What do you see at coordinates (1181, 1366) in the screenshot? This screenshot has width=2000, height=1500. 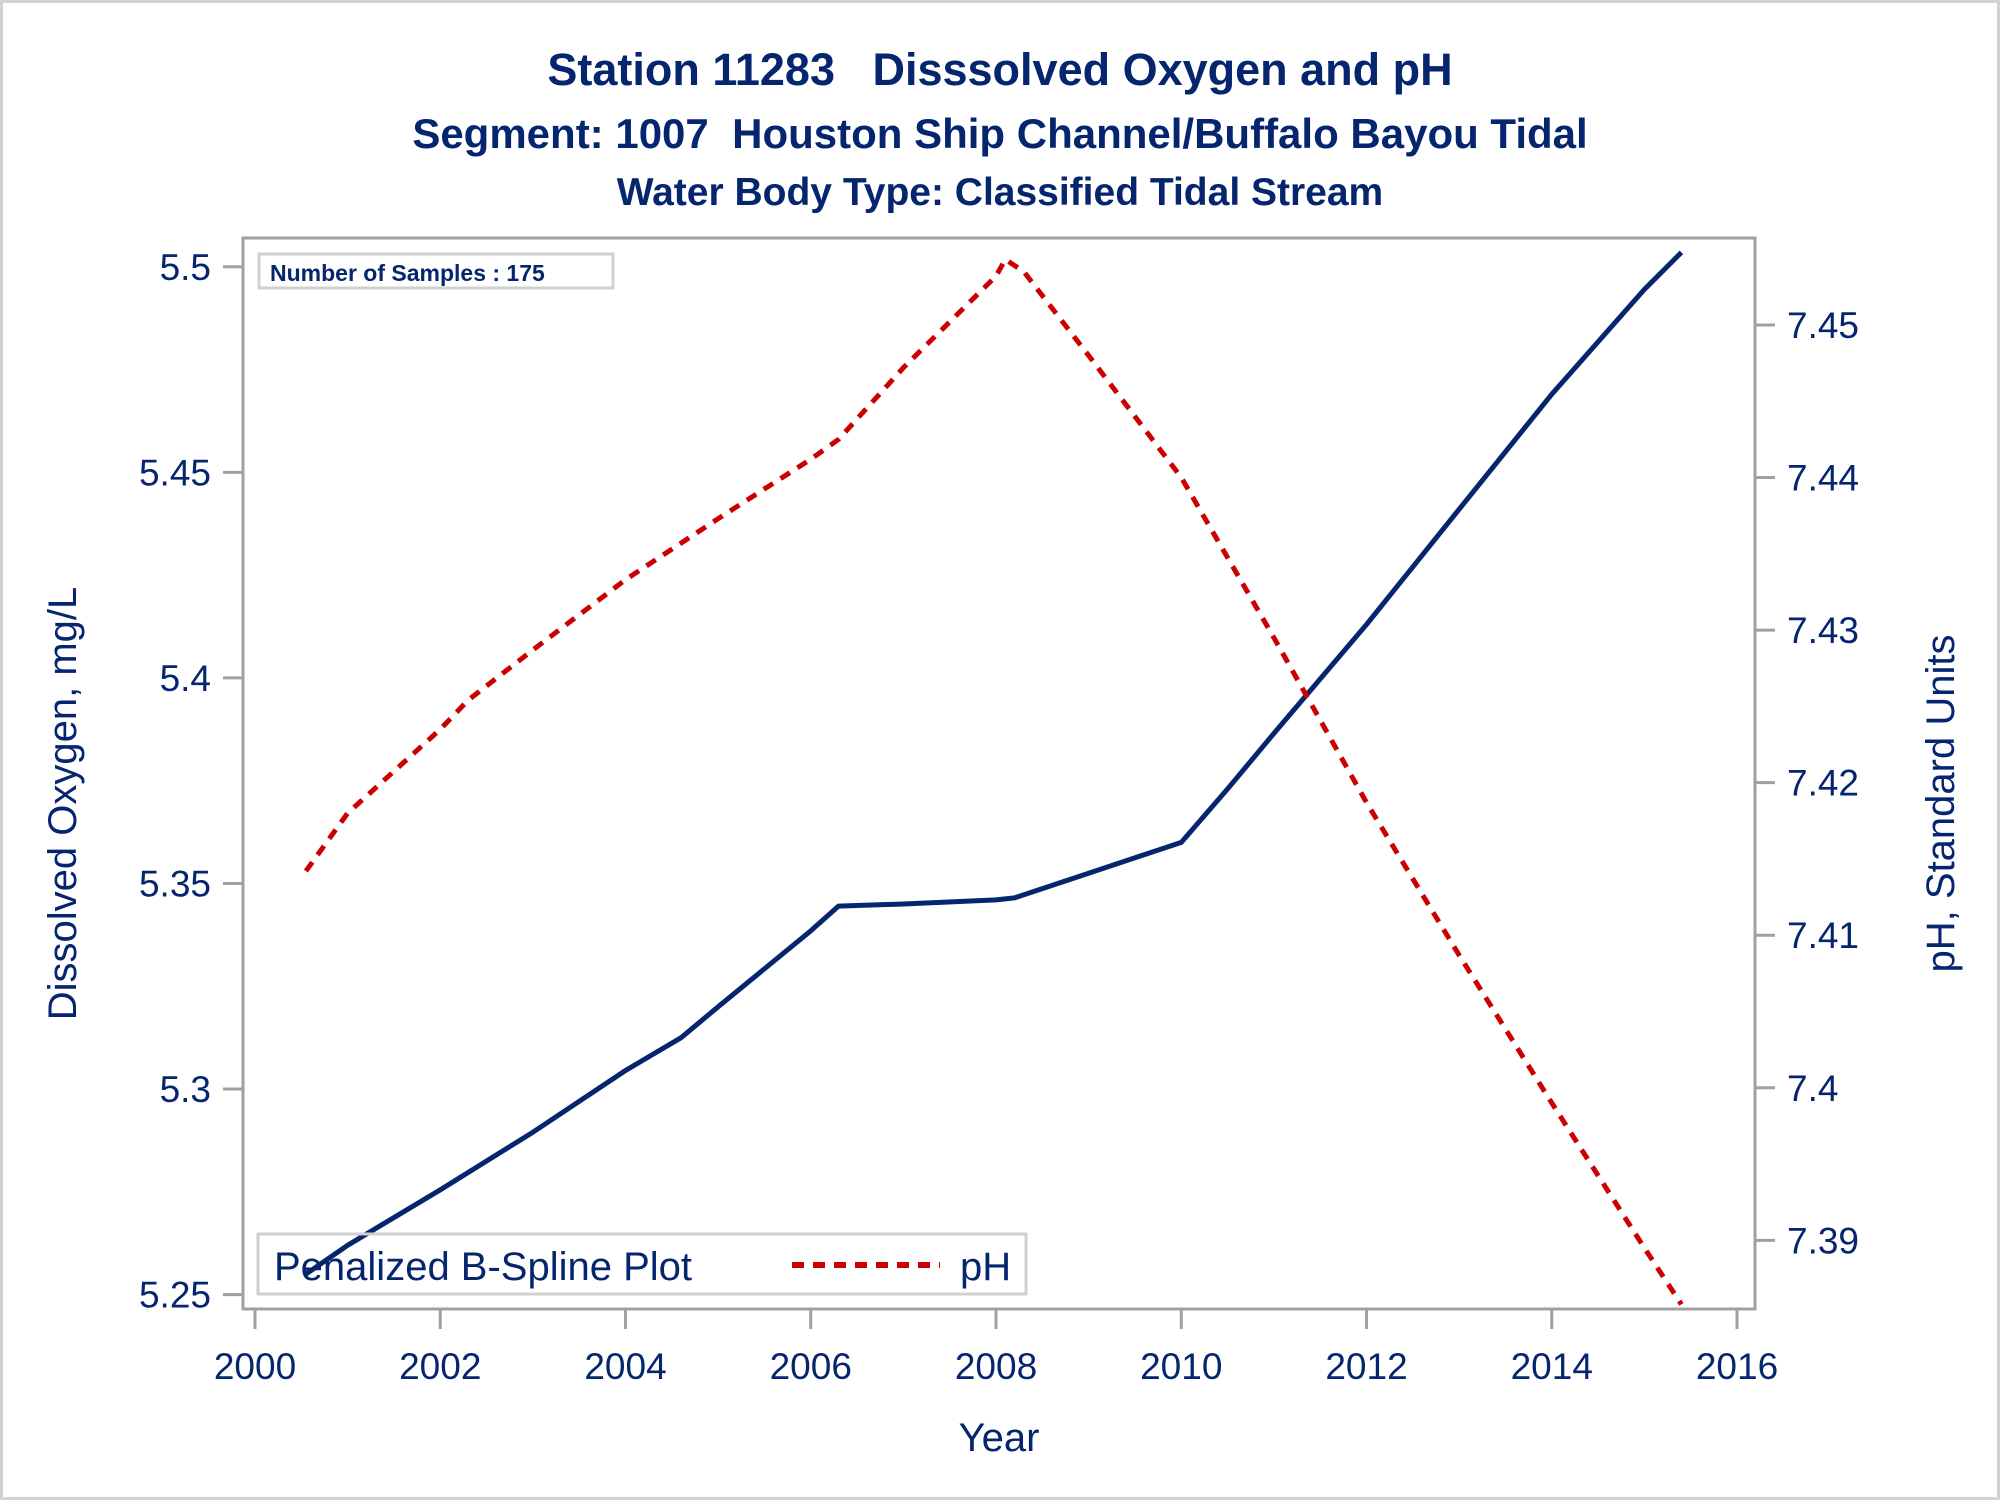 I see `x-tick-label: 2010` at bounding box center [1181, 1366].